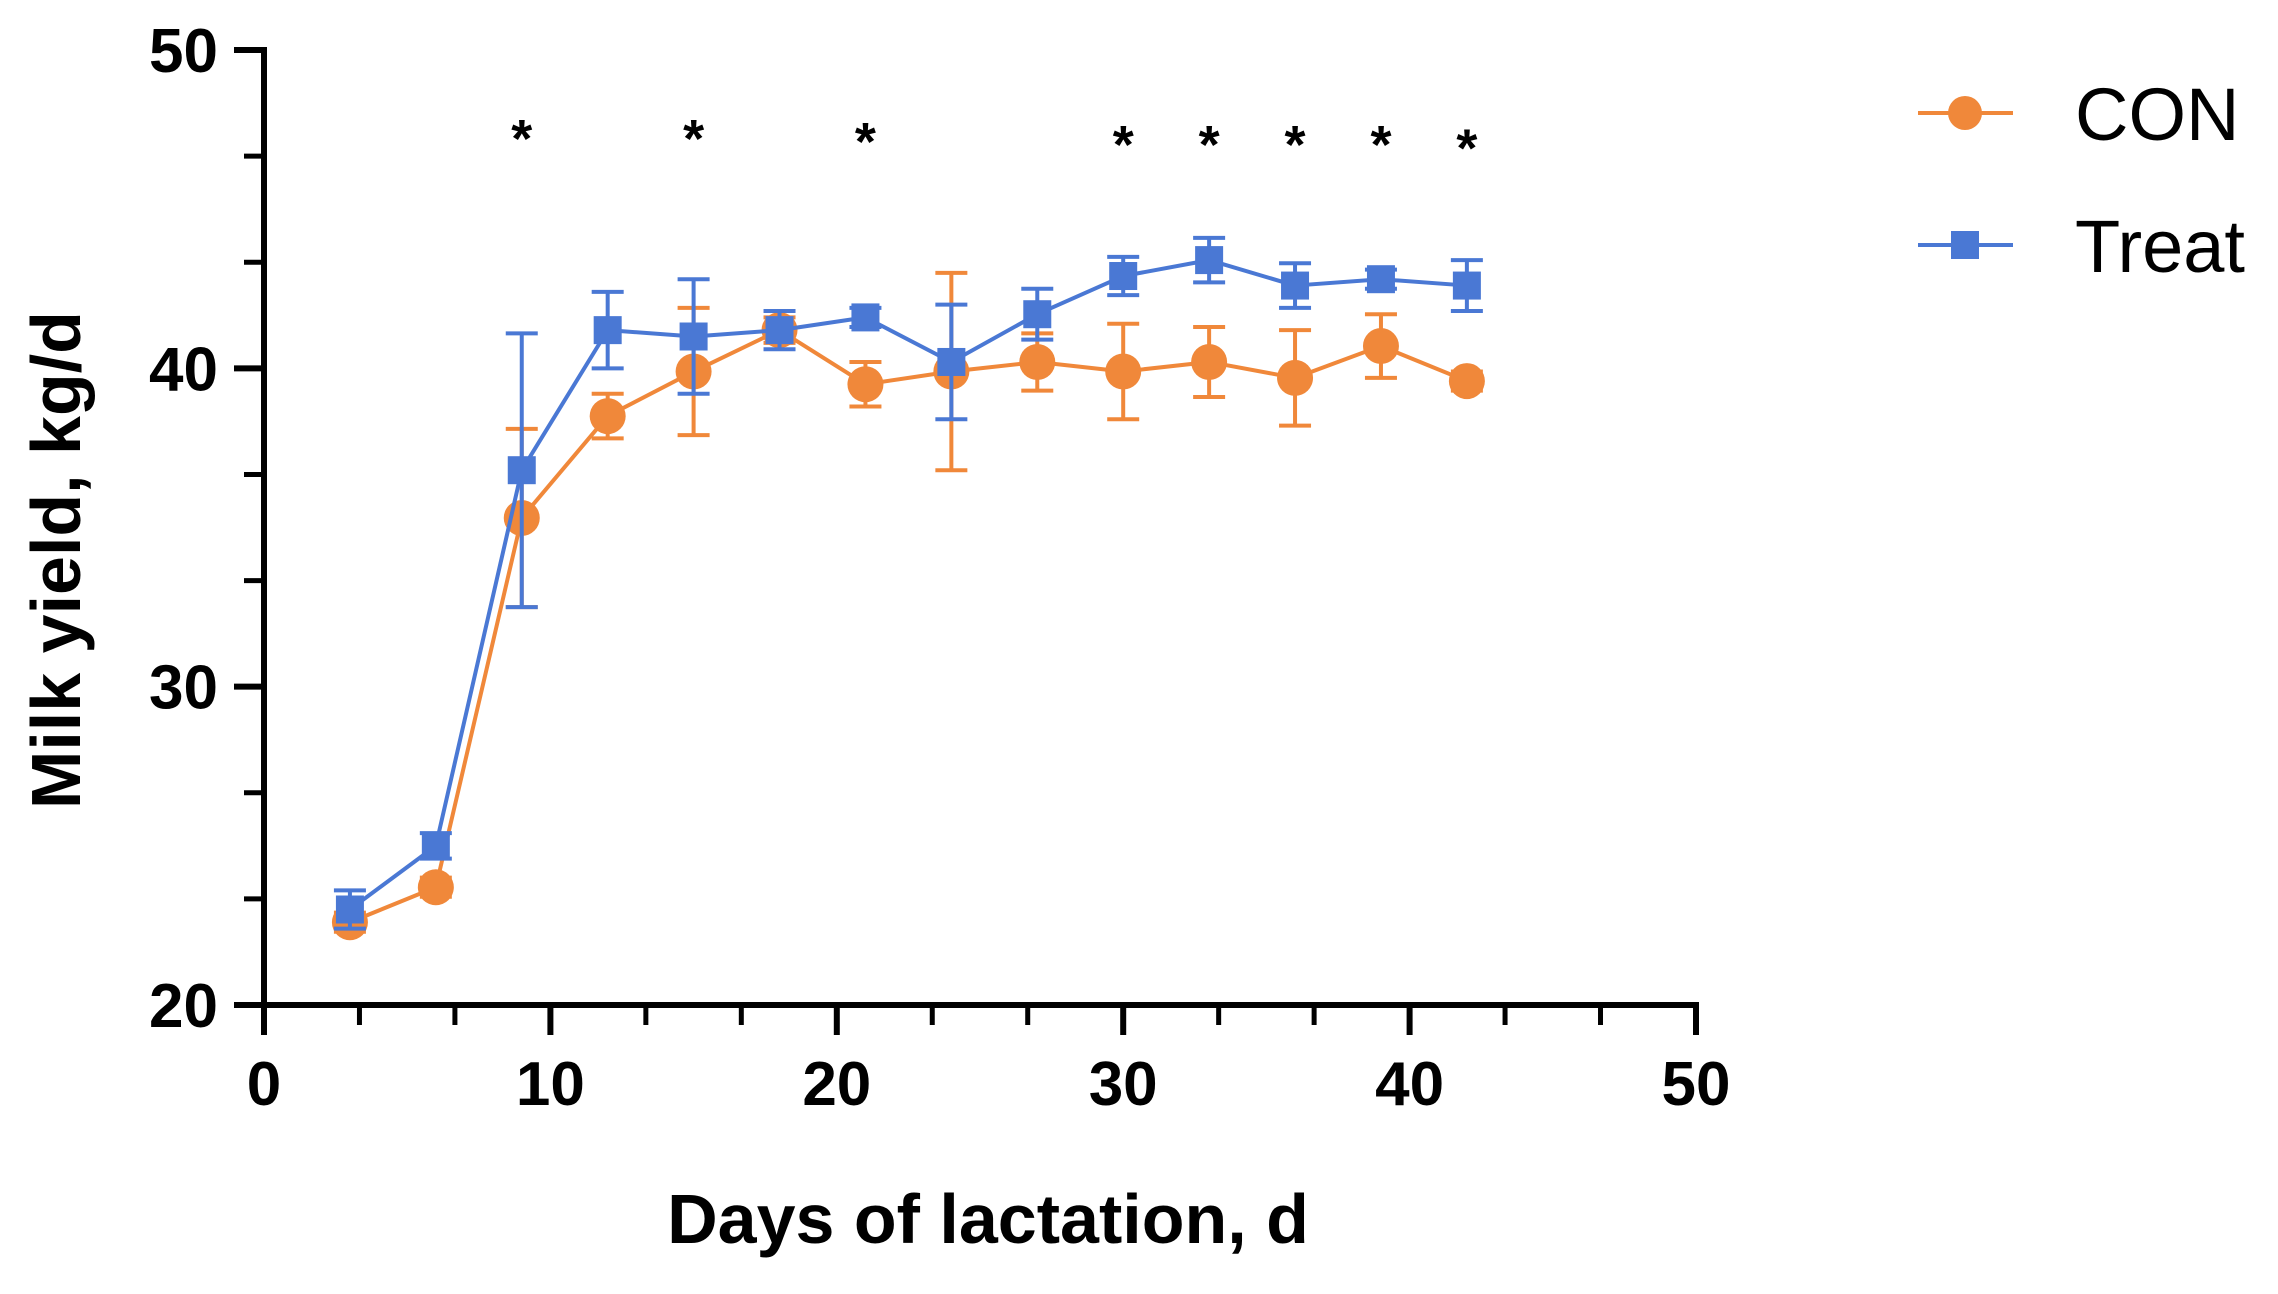 The height and width of the screenshot is (1294, 2278). What do you see at coordinates (994, 144) in the screenshot?
I see `significance-markers: * * * * * * * *` at bounding box center [994, 144].